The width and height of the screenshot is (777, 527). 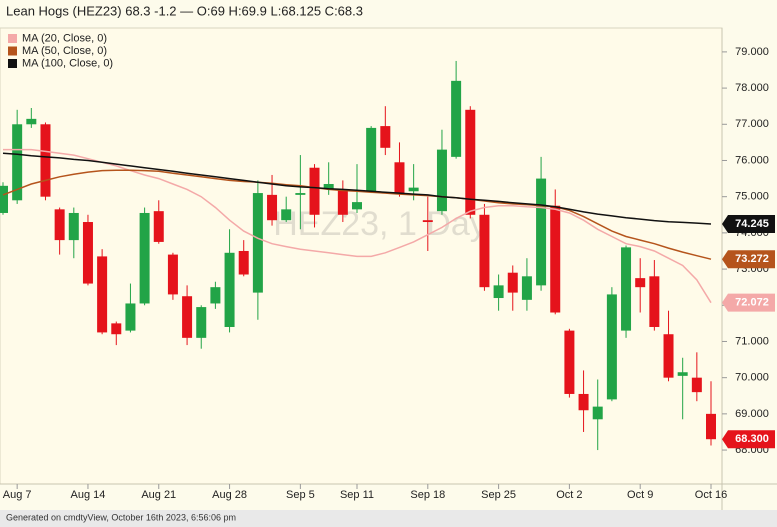 What do you see at coordinates (752, 160) in the screenshot?
I see `y-tick-label: 76.000` at bounding box center [752, 160].